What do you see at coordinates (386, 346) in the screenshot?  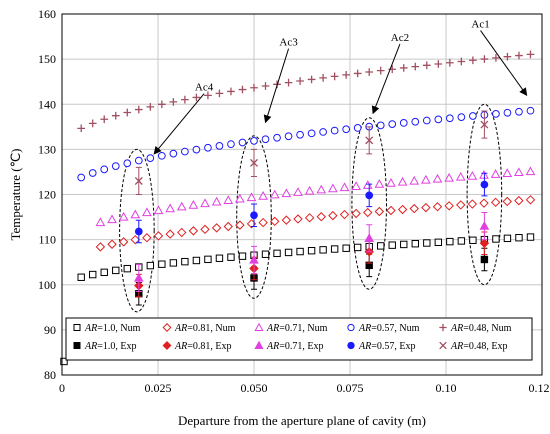 I see `legend-label: AR=0.57, Exp` at bounding box center [386, 346].